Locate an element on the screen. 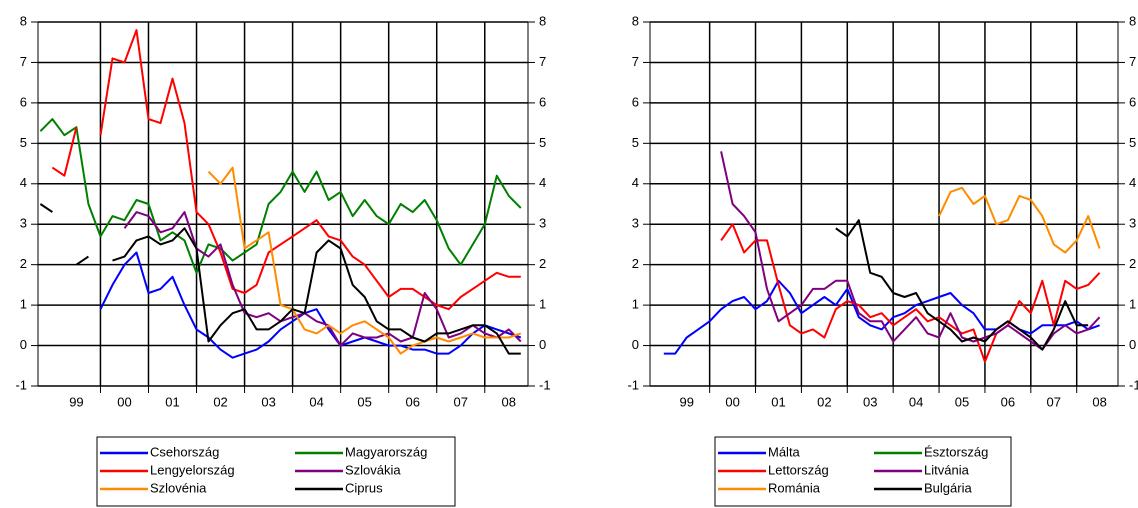 This screenshot has height=508, width=1138. legend-label: Lettország is located at coordinates (798, 469).